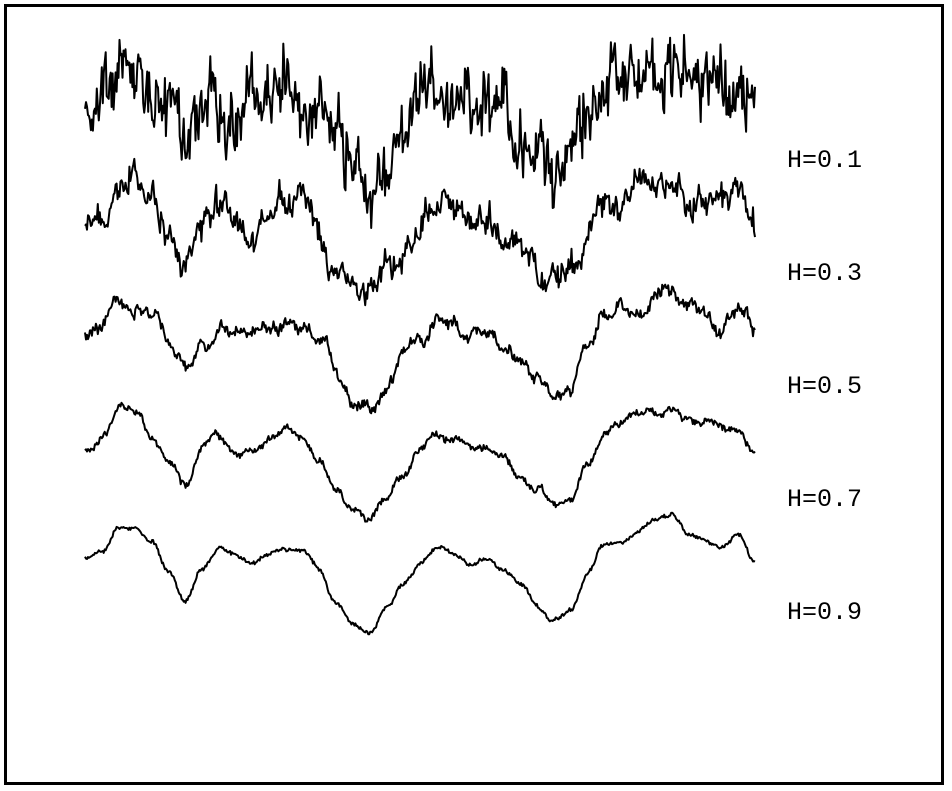 This screenshot has width=952, height=791. What do you see at coordinates (824, 612) in the screenshot?
I see `trace-label-h09: H=0.9` at bounding box center [824, 612].